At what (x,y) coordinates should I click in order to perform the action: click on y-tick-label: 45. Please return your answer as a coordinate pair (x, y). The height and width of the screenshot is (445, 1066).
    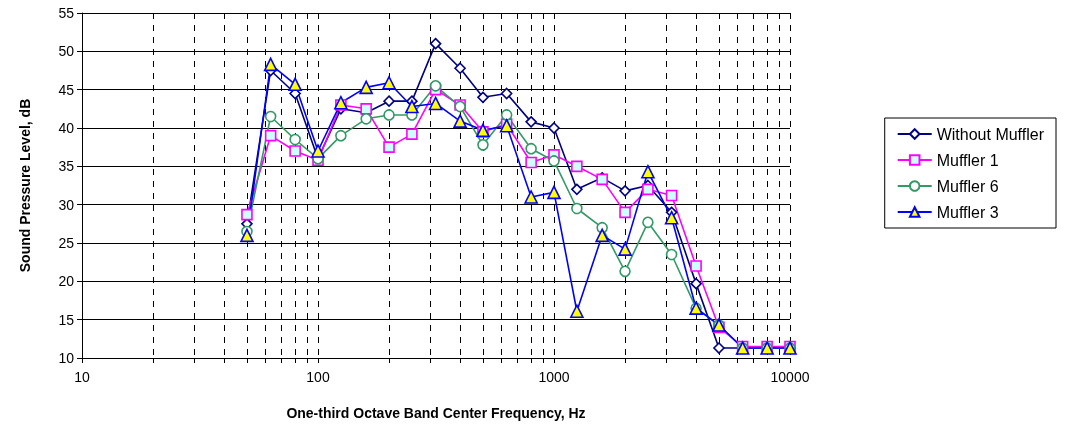
    Looking at the image, I should click on (66, 89).